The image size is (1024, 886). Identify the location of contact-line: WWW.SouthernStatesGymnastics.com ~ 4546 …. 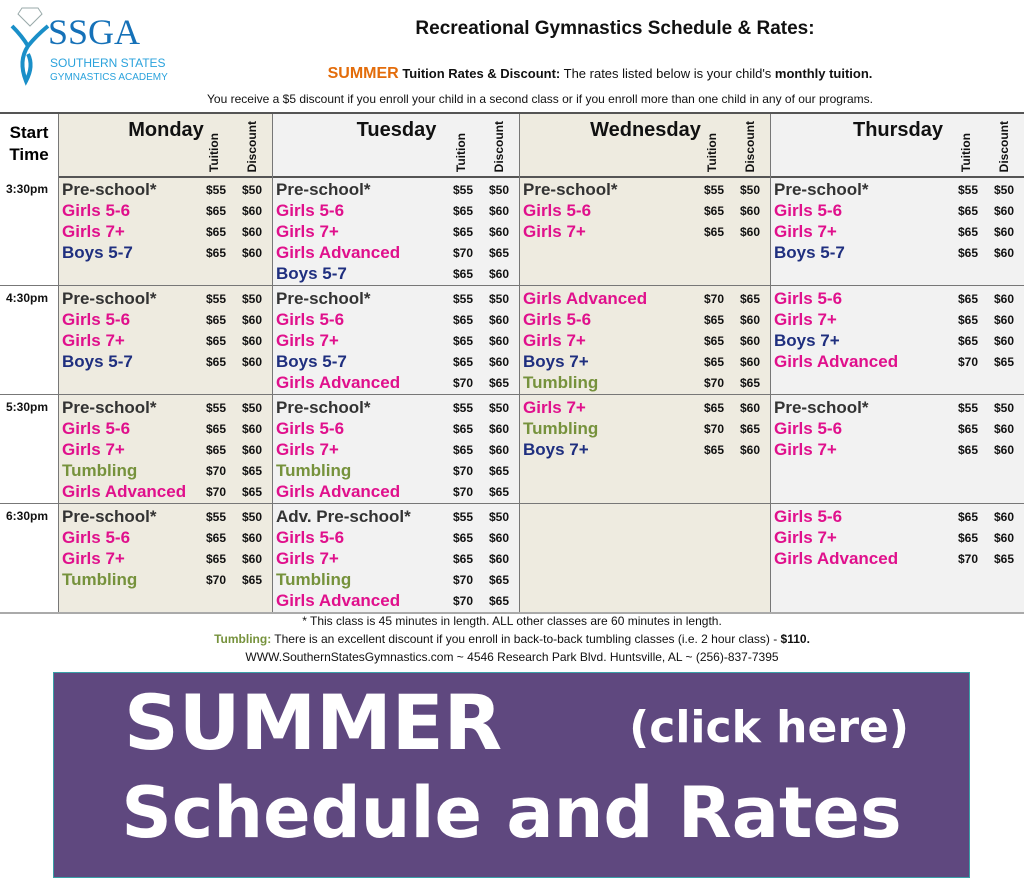
(512, 657).